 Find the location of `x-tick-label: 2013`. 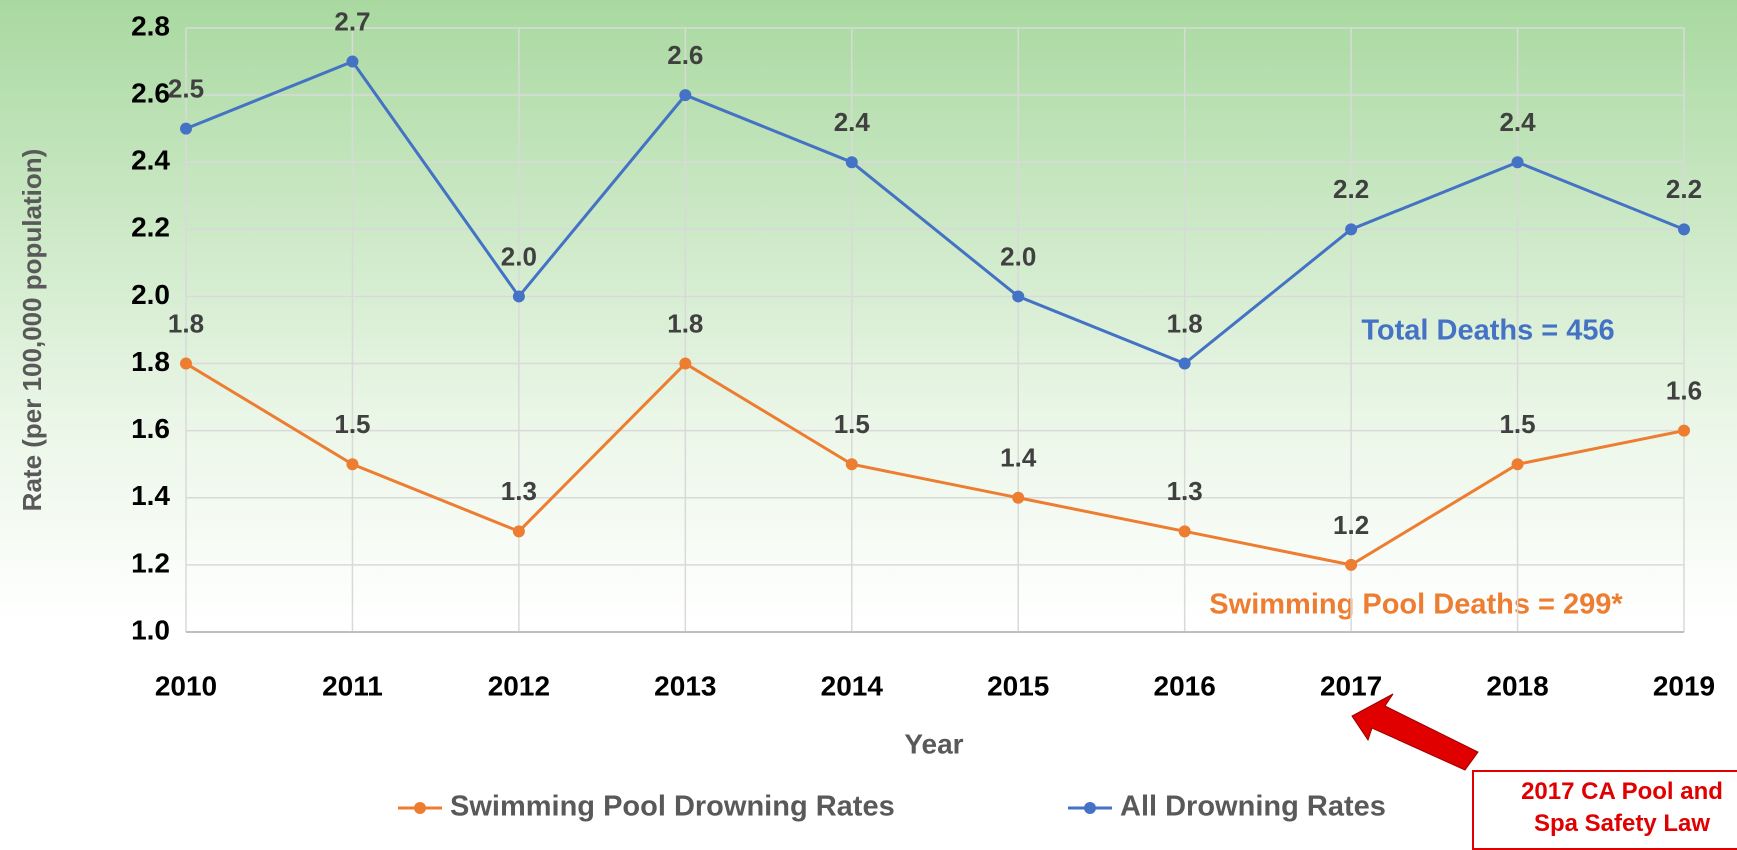

x-tick-label: 2013 is located at coordinates (685, 685).